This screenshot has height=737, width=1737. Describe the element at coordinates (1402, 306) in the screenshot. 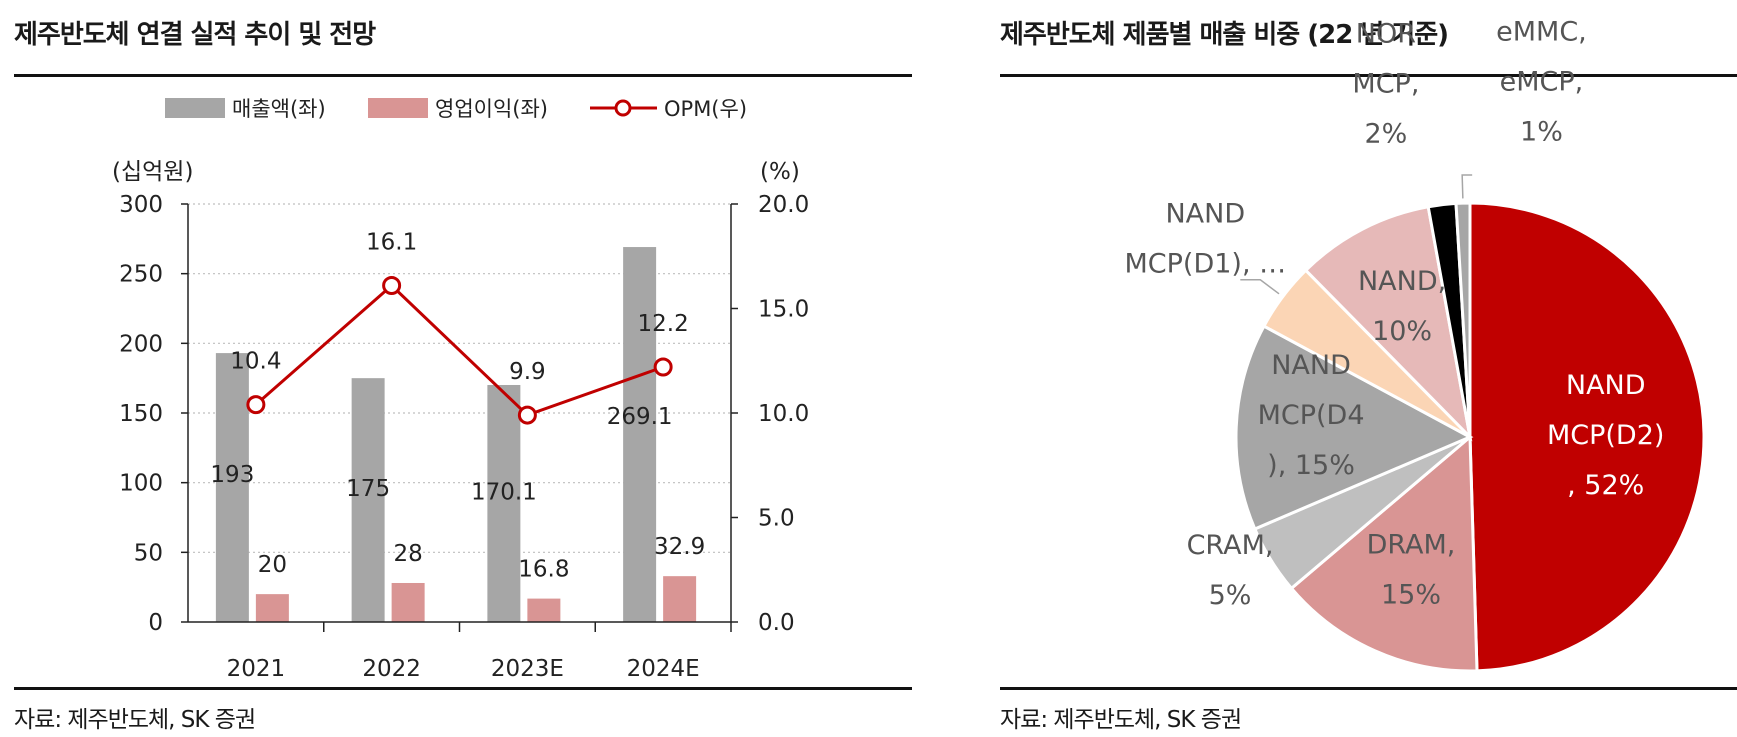

I see `pie-slice-label: NAND, 10%` at that location.